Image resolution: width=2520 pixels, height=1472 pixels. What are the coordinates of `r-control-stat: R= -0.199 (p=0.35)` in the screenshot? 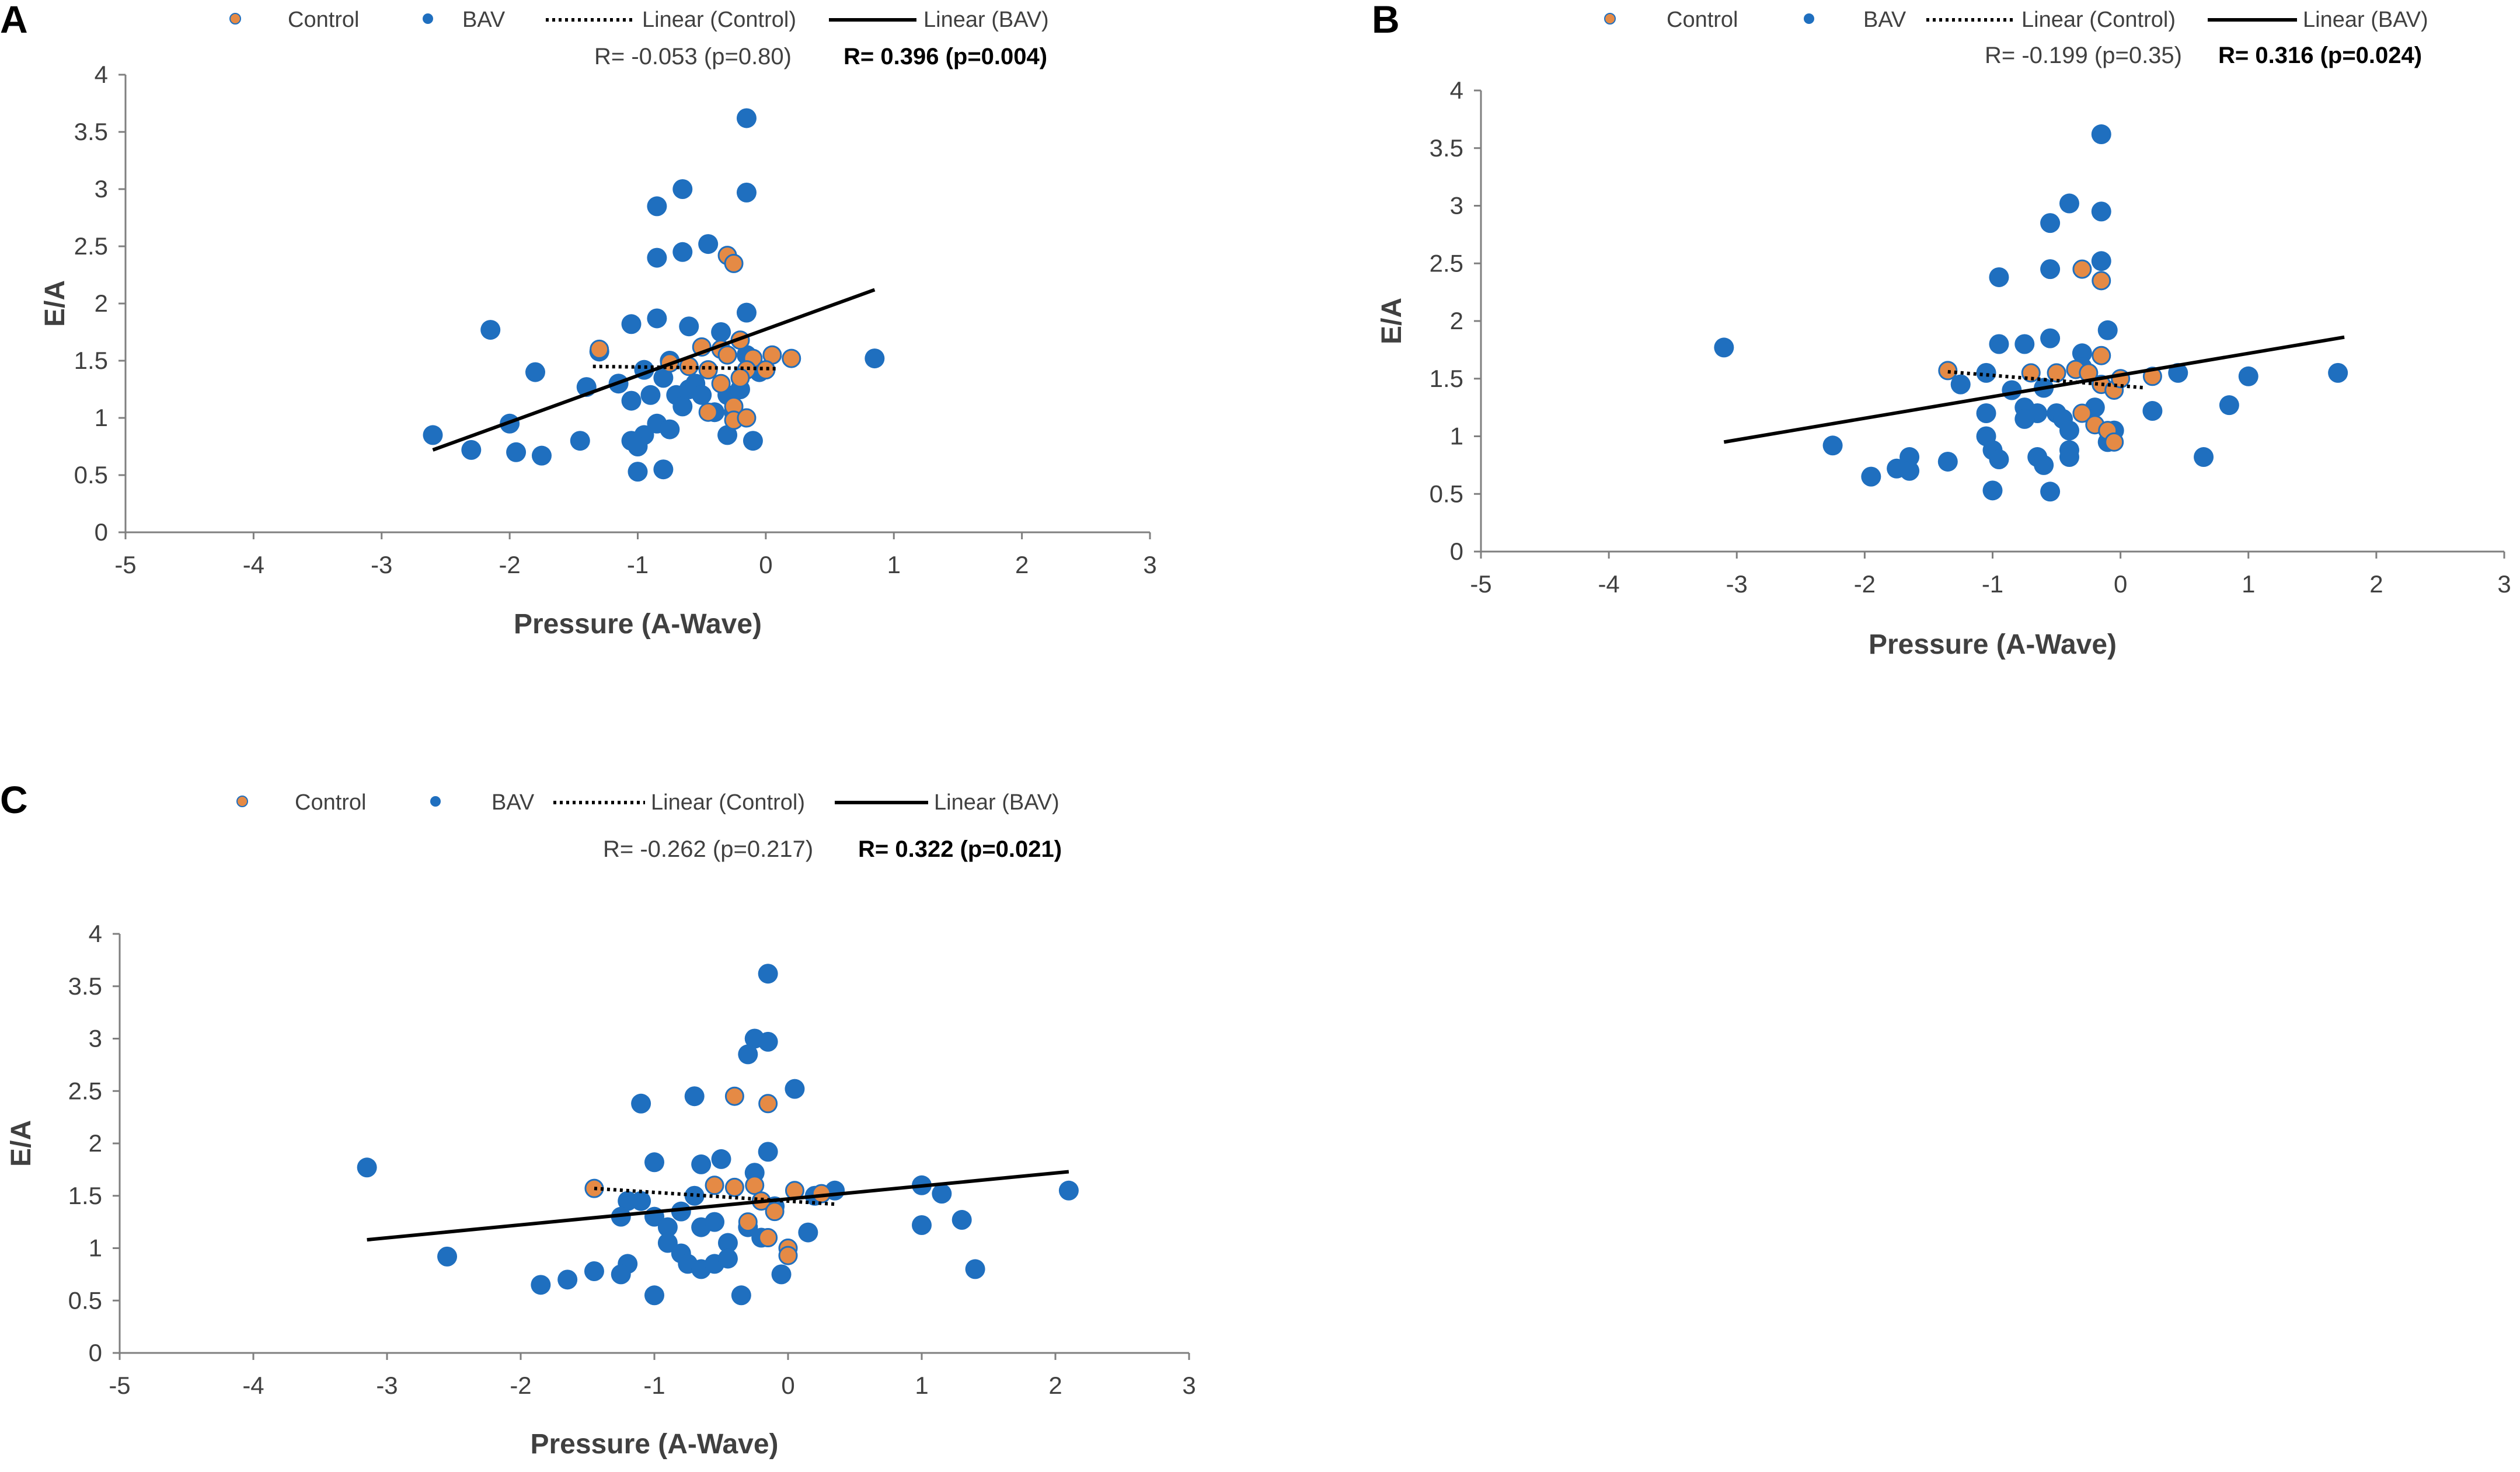 It's located at (2083, 55).